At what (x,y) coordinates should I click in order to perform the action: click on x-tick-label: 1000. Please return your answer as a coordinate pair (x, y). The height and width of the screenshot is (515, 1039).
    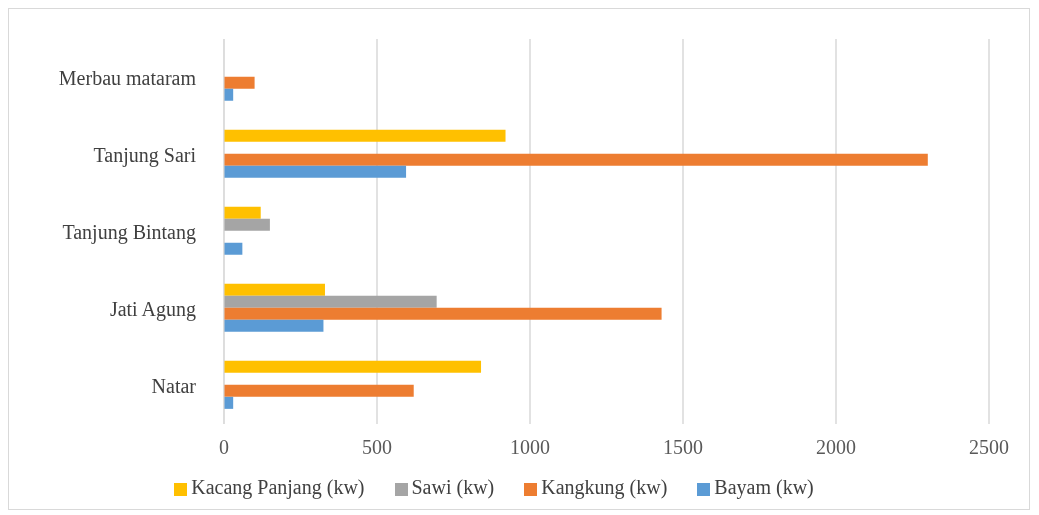
    Looking at the image, I should click on (530, 447).